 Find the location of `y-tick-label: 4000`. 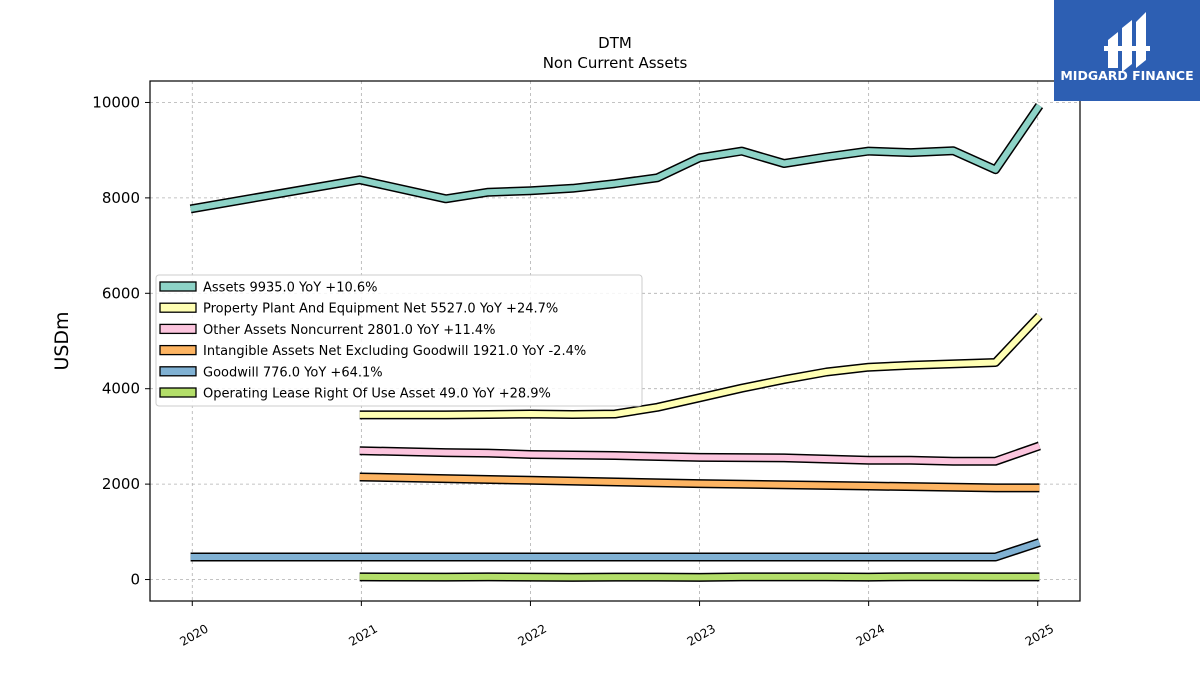

y-tick-label: 4000 is located at coordinates (121, 389).